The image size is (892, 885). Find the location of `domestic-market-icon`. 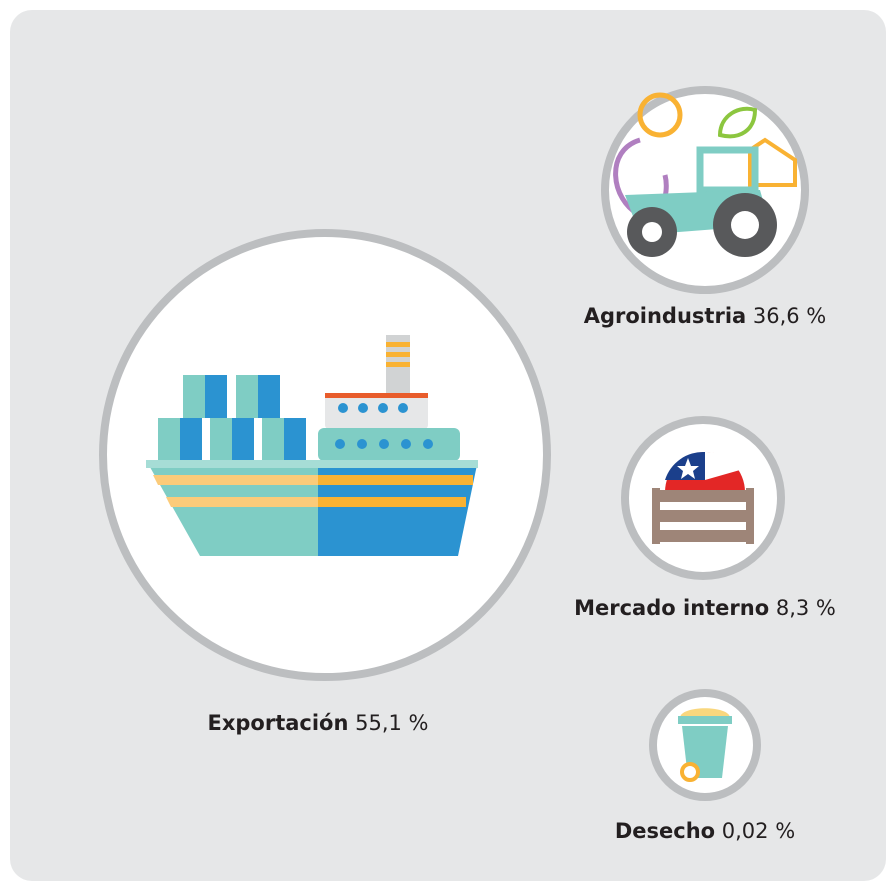

domestic-market-icon is located at coordinates (703, 498).